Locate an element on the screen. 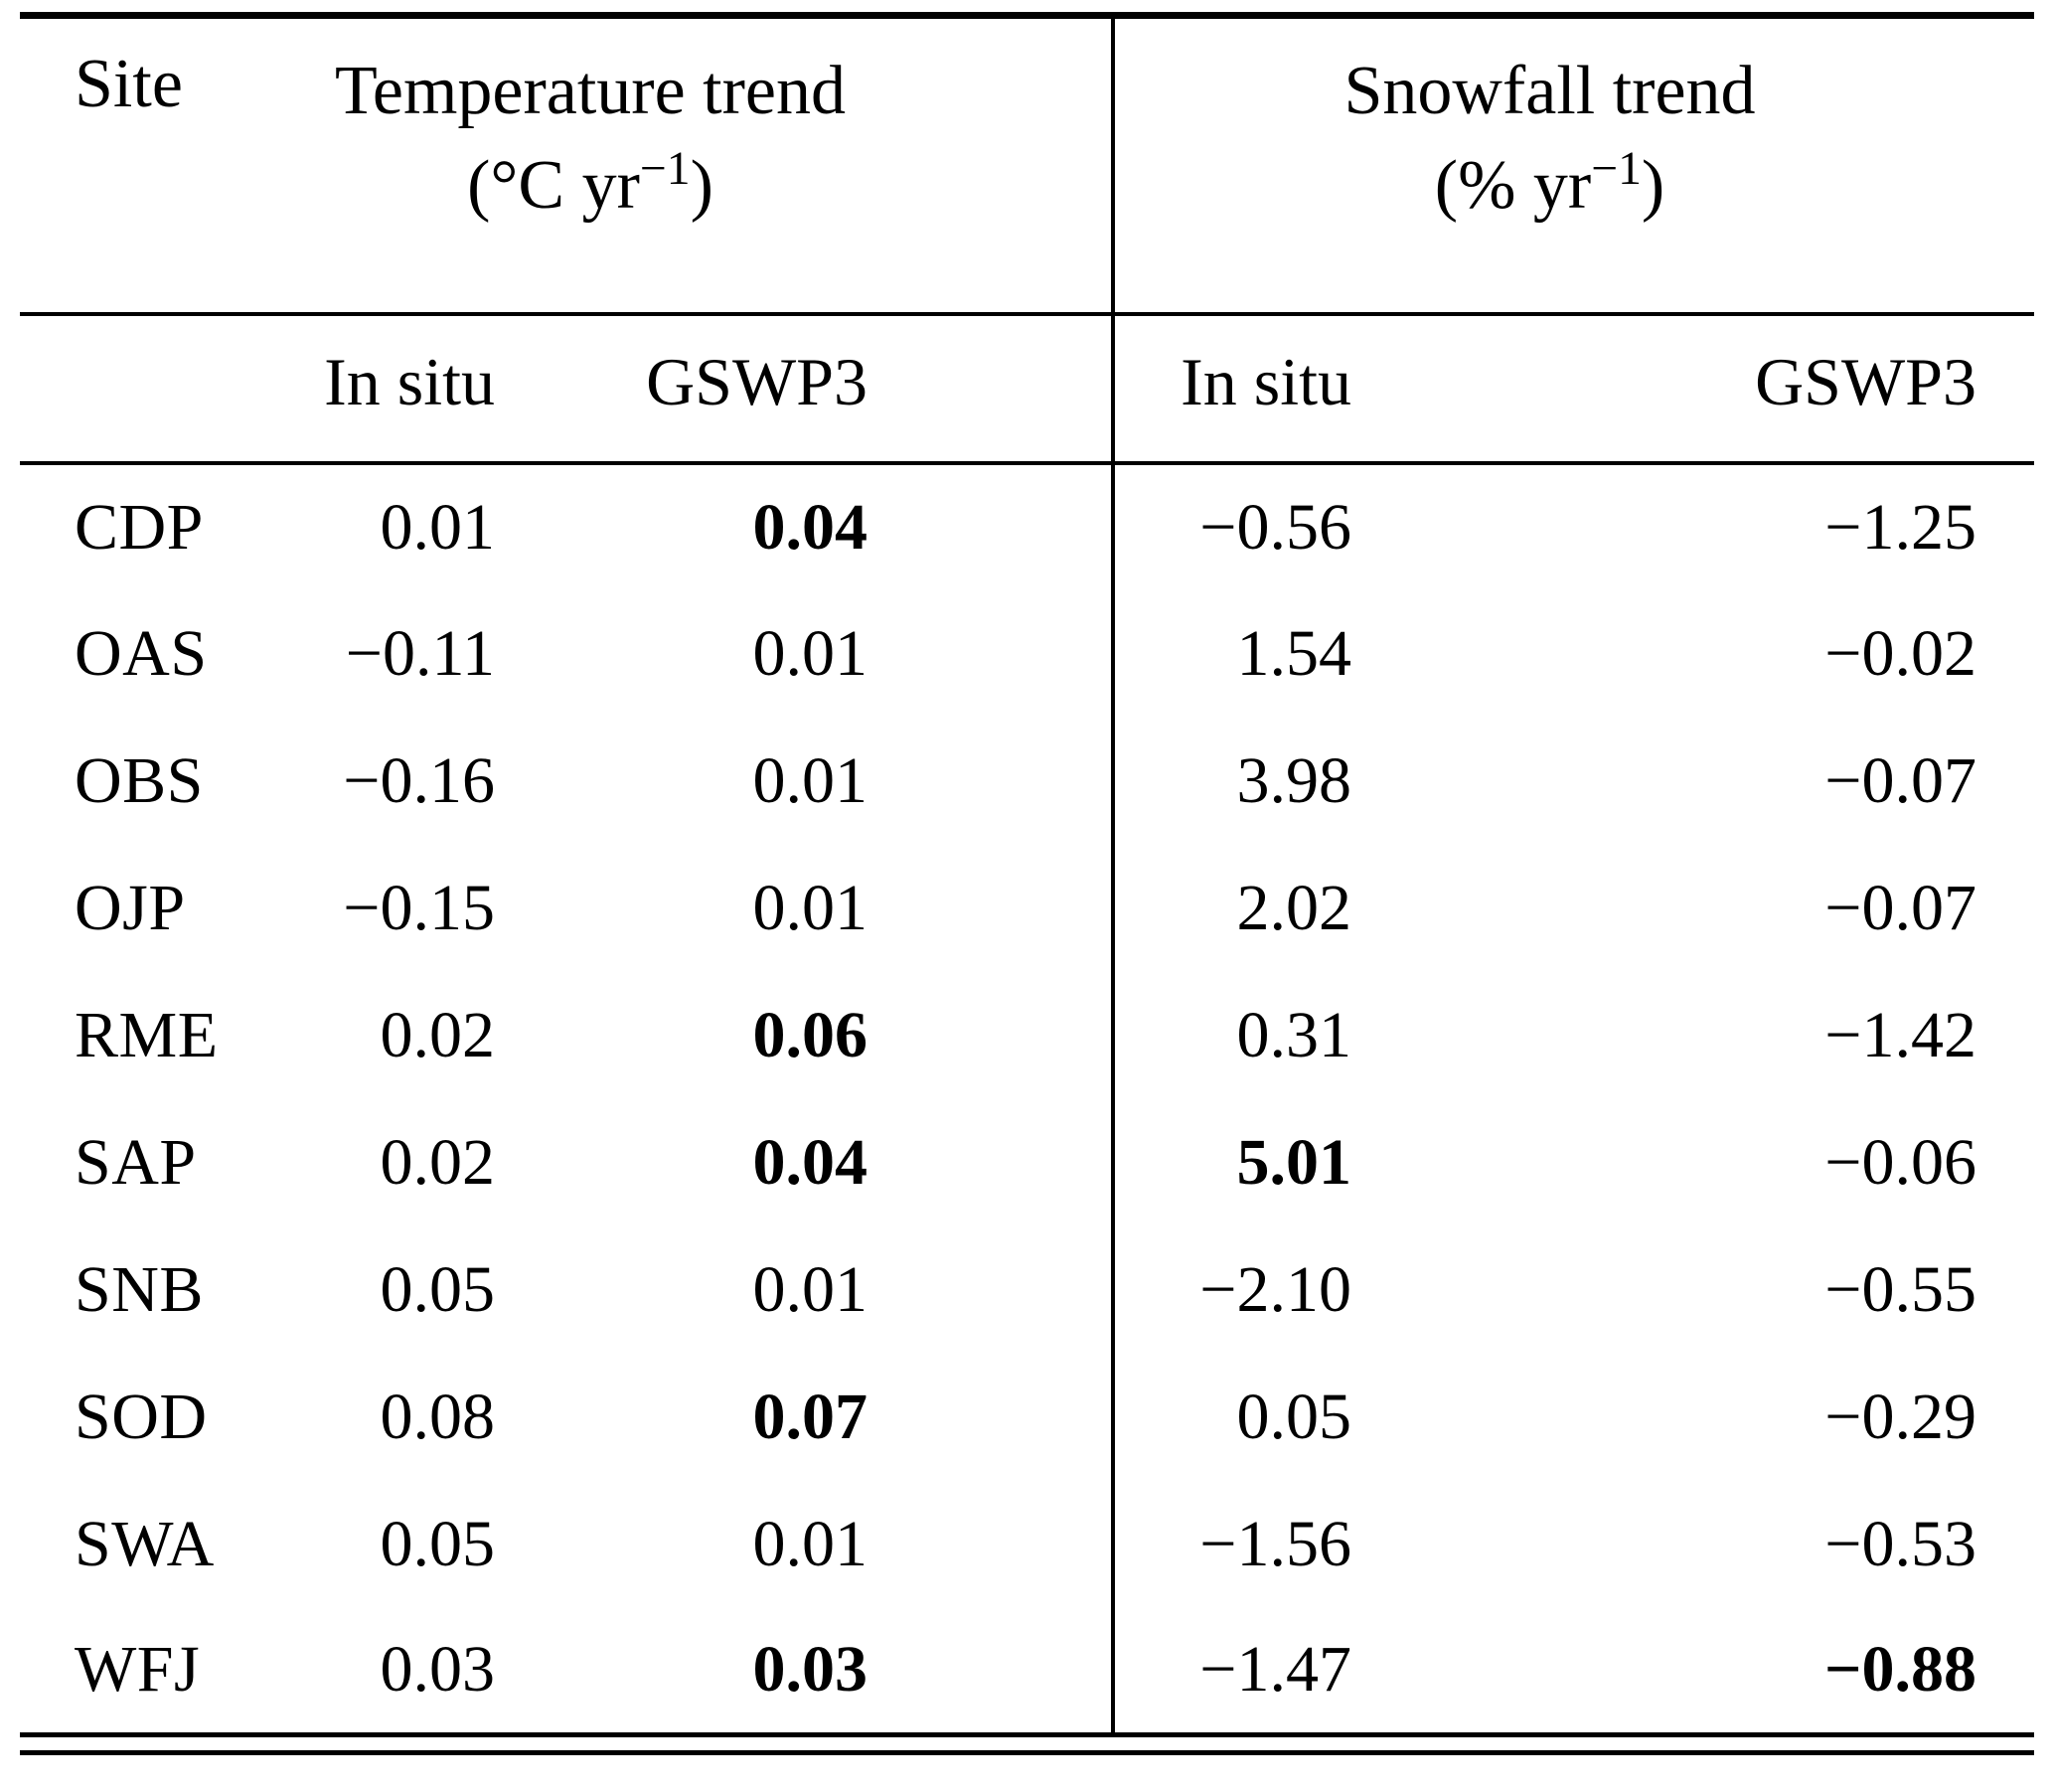 Image resolution: width=2054 pixels, height=1792 pixels. table-row-wfj: WFJ 0.03 0.03 −1.47 −0.88 is located at coordinates (1027, 1671).